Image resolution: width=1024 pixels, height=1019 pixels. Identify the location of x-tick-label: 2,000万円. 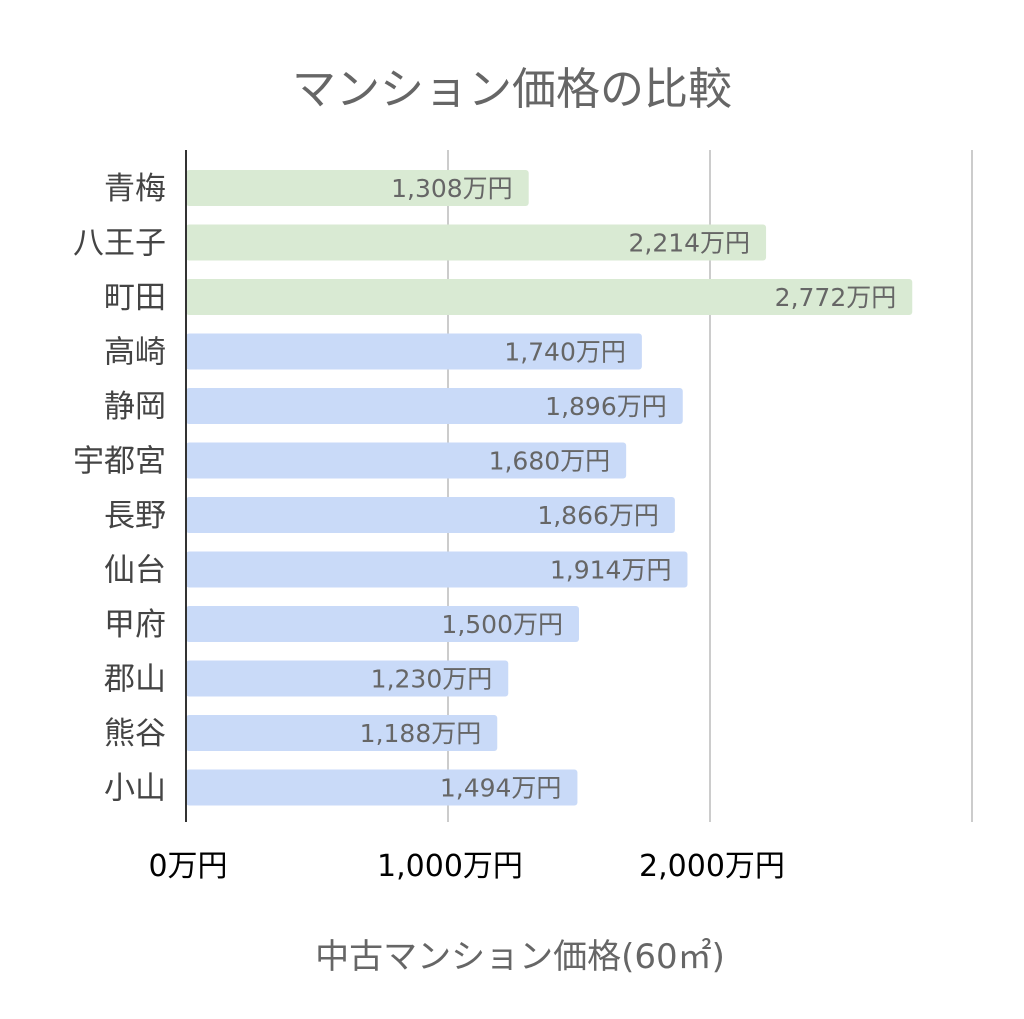
(712, 866).